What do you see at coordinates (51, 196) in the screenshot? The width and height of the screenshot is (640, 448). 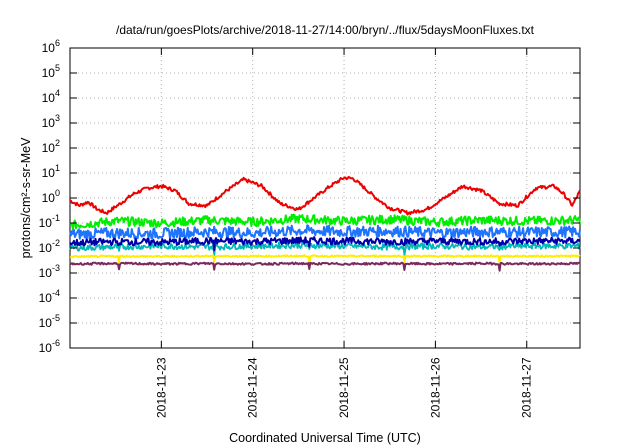 I see `y-tick-label: 10⁰` at bounding box center [51, 196].